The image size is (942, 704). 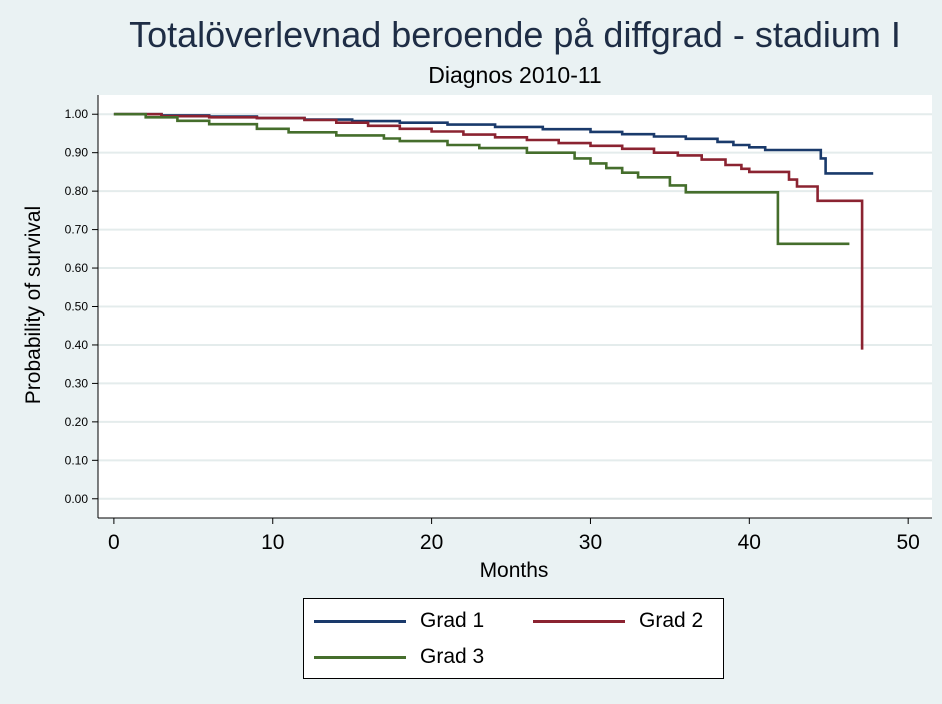 What do you see at coordinates (33, 305) in the screenshot?
I see `y-axis-label: Probability of survival` at bounding box center [33, 305].